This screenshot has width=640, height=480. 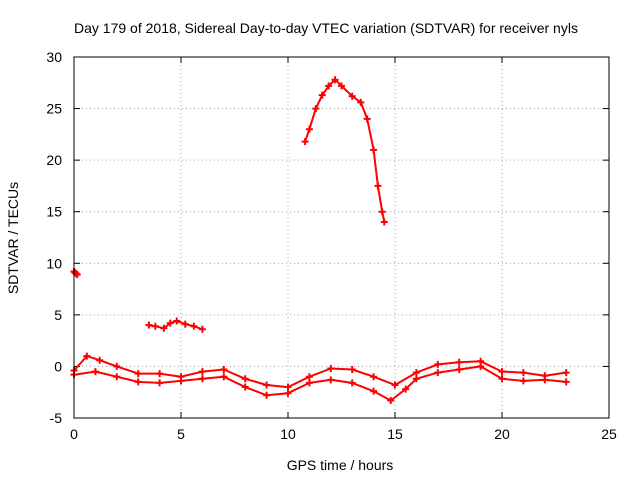 What do you see at coordinates (54, 109) in the screenshot?
I see `y-tick-label: 25` at bounding box center [54, 109].